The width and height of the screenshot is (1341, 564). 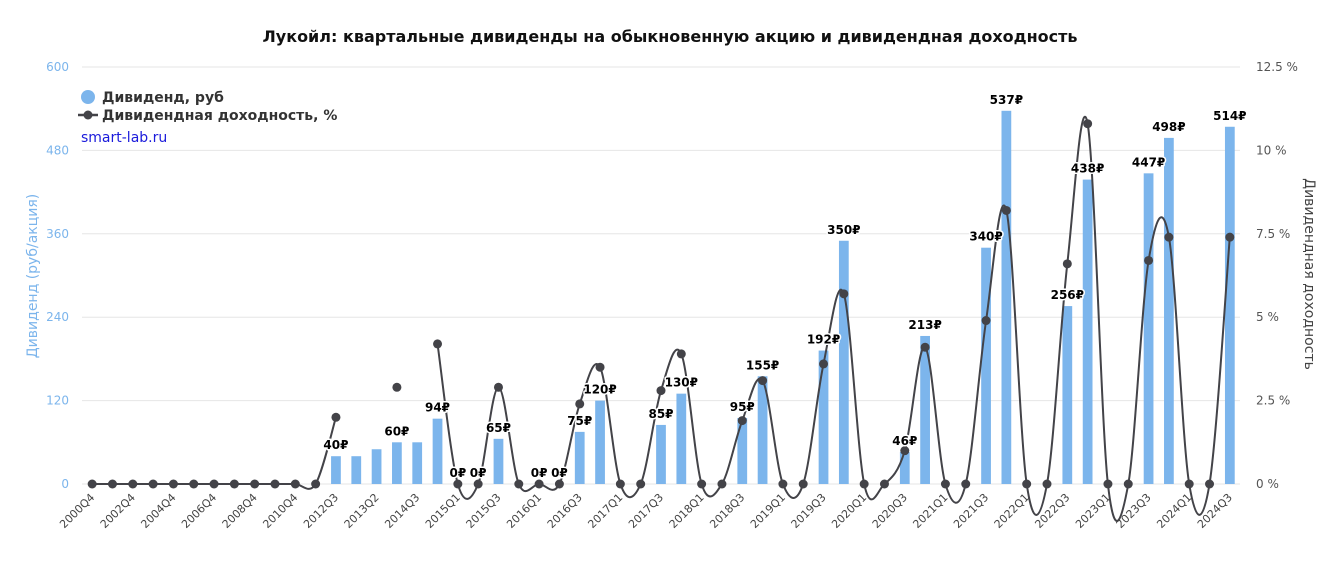 I want to click on x-tick-label: 2014Q3, so click(x=402, y=511).